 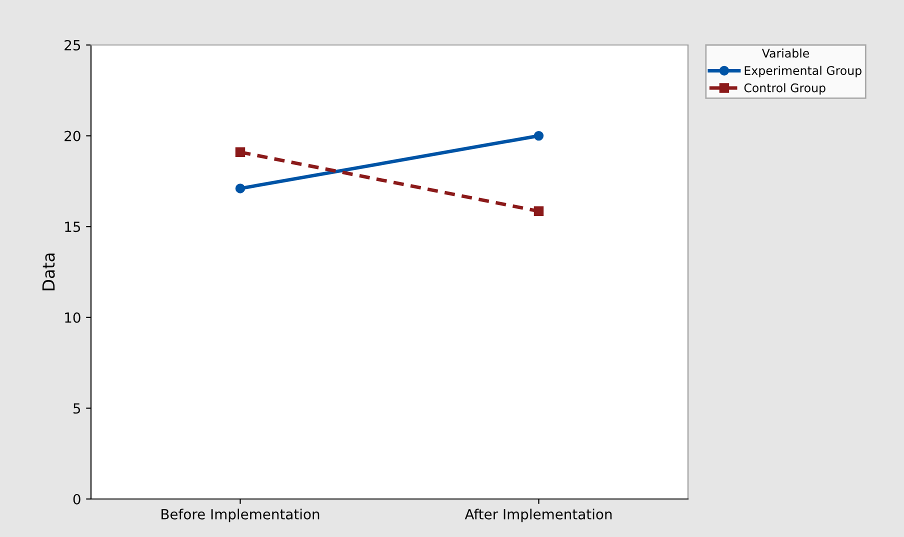 What do you see at coordinates (786, 53) in the screenshot?
I see `legend-title: Variable` at bounding box center [786, 53].